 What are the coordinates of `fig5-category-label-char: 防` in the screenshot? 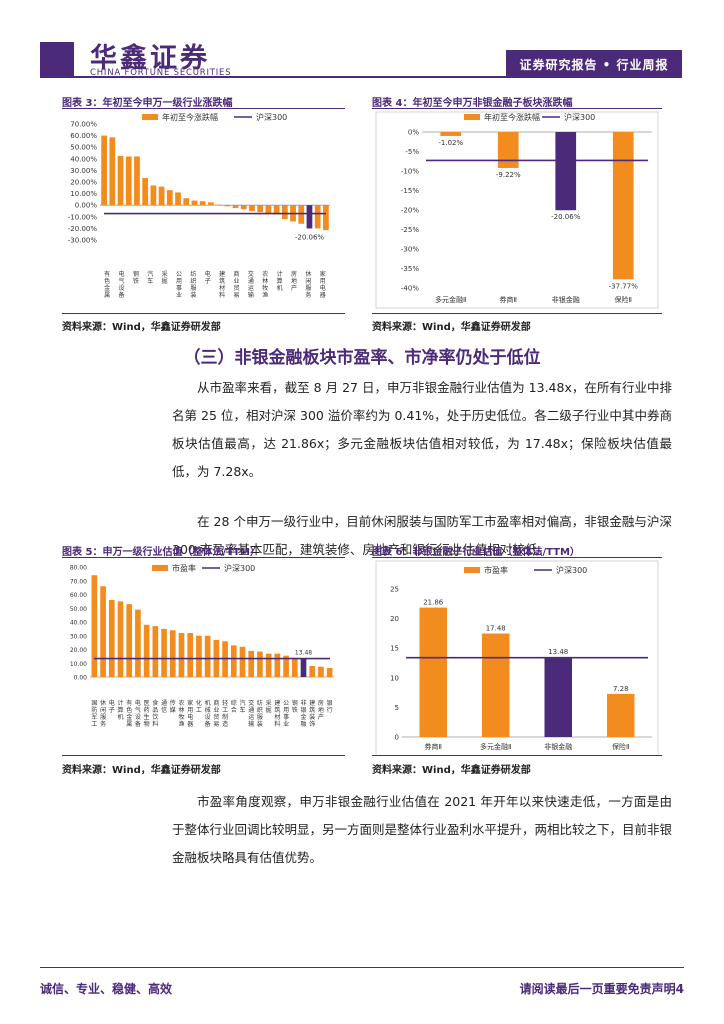 It's located at (94, 710).